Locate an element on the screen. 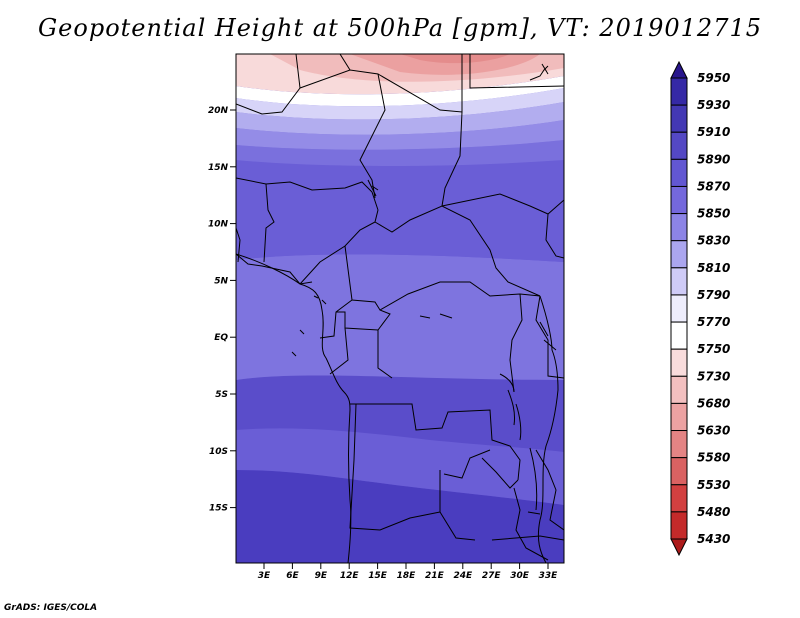 This screenshot has width=800, height=618. colorbar-label: 5680 is located at coordinates (713, 403).